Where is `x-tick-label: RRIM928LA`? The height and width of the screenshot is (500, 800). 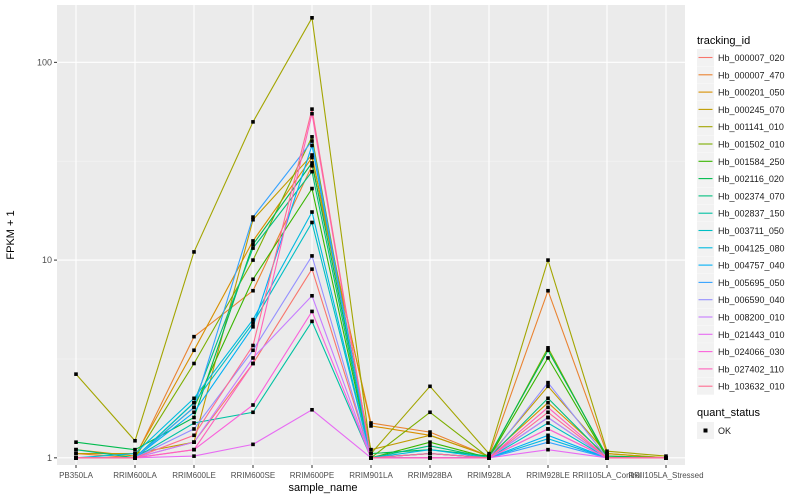 x-tick-label: RRIM928LA is located at coordinates (489, 475).